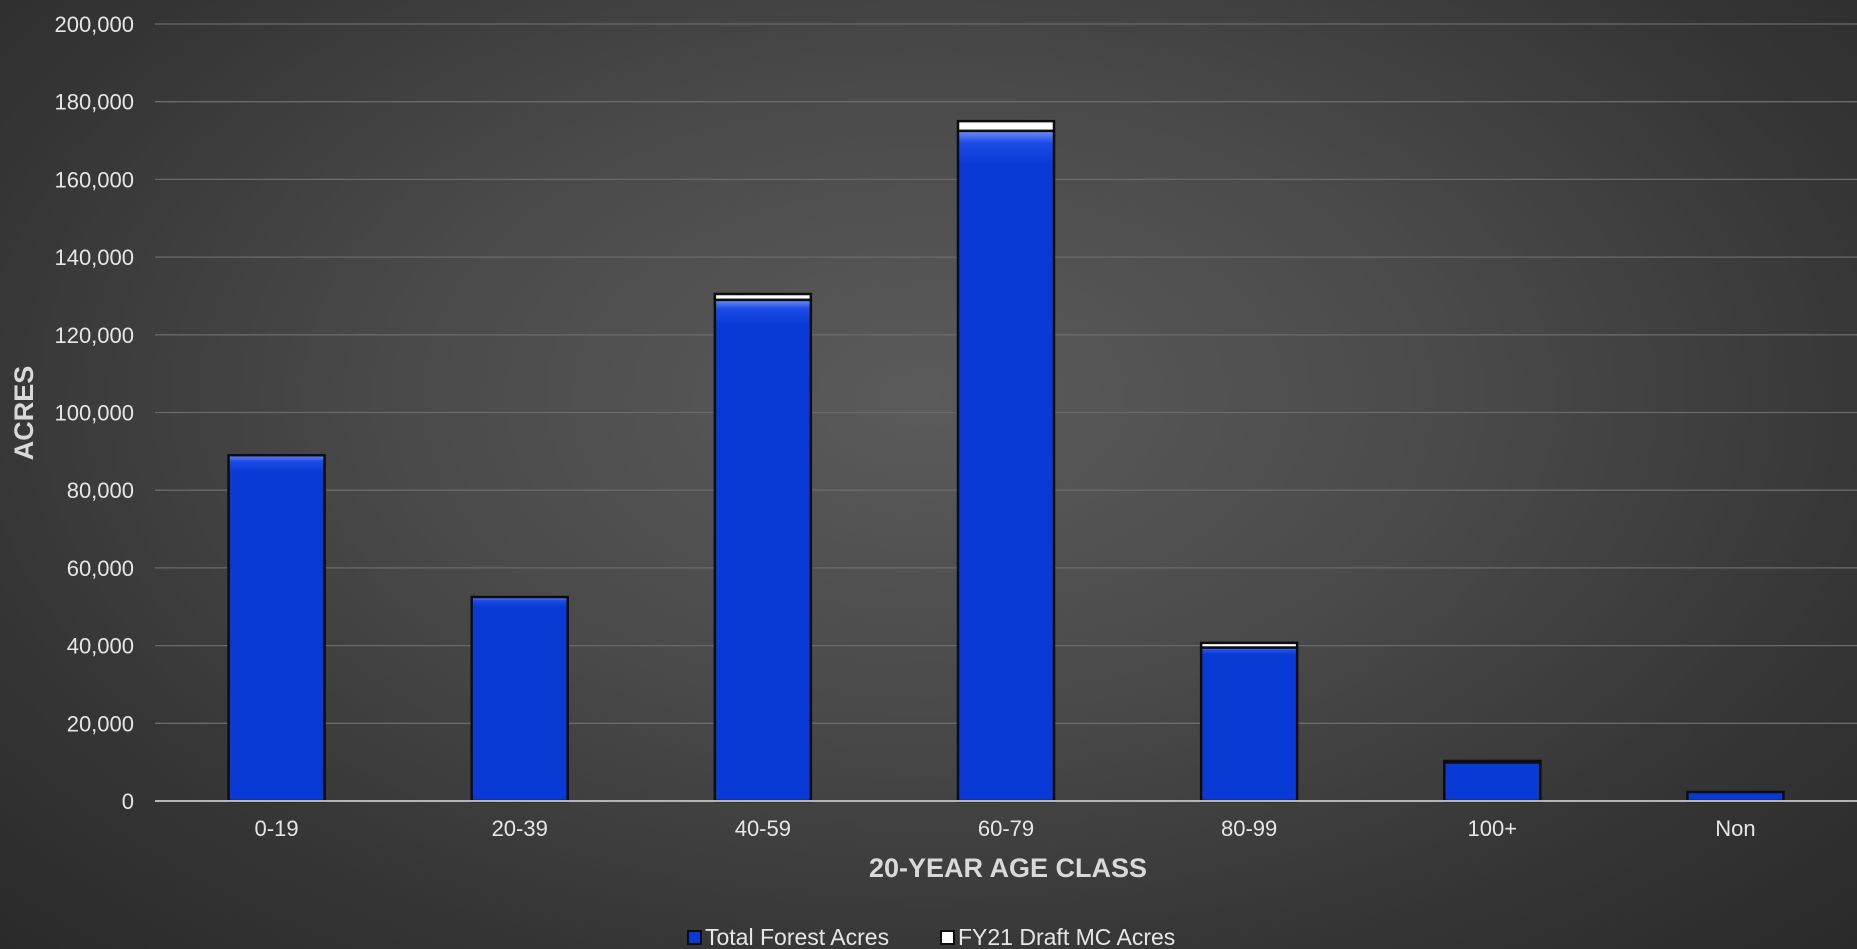 This screenshot has height=949, width=1857. Describe the element at coordinates (763, 828) in the screenshot. I see `x-tick-label: 40-59` at that location.